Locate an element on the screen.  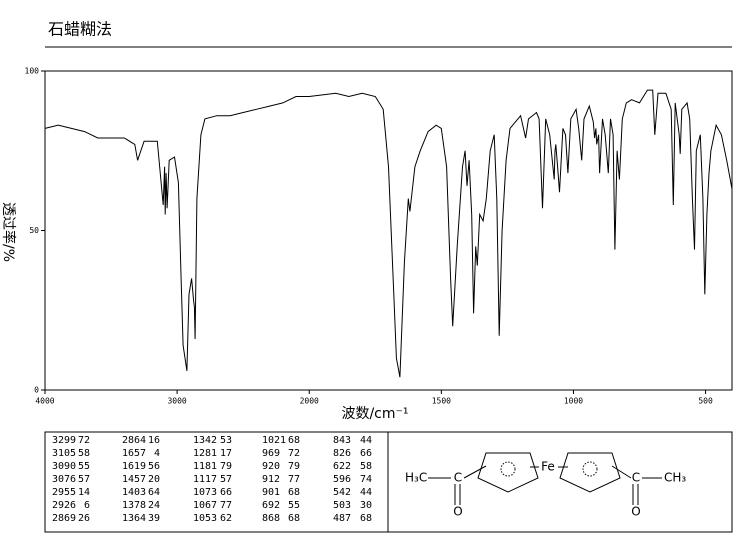
y-axis-label: 透过率/% is located at coordinates (8, 232).